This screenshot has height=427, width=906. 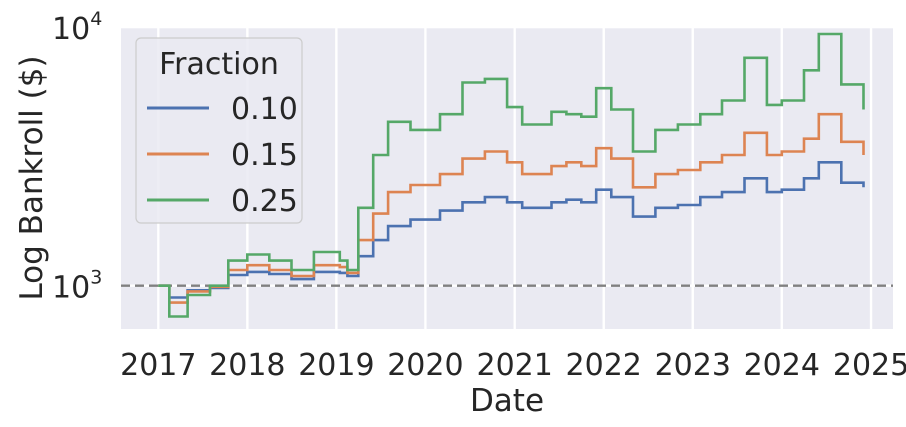 I want to click on x-tick-label: 2023, so click(x=693, y=365).